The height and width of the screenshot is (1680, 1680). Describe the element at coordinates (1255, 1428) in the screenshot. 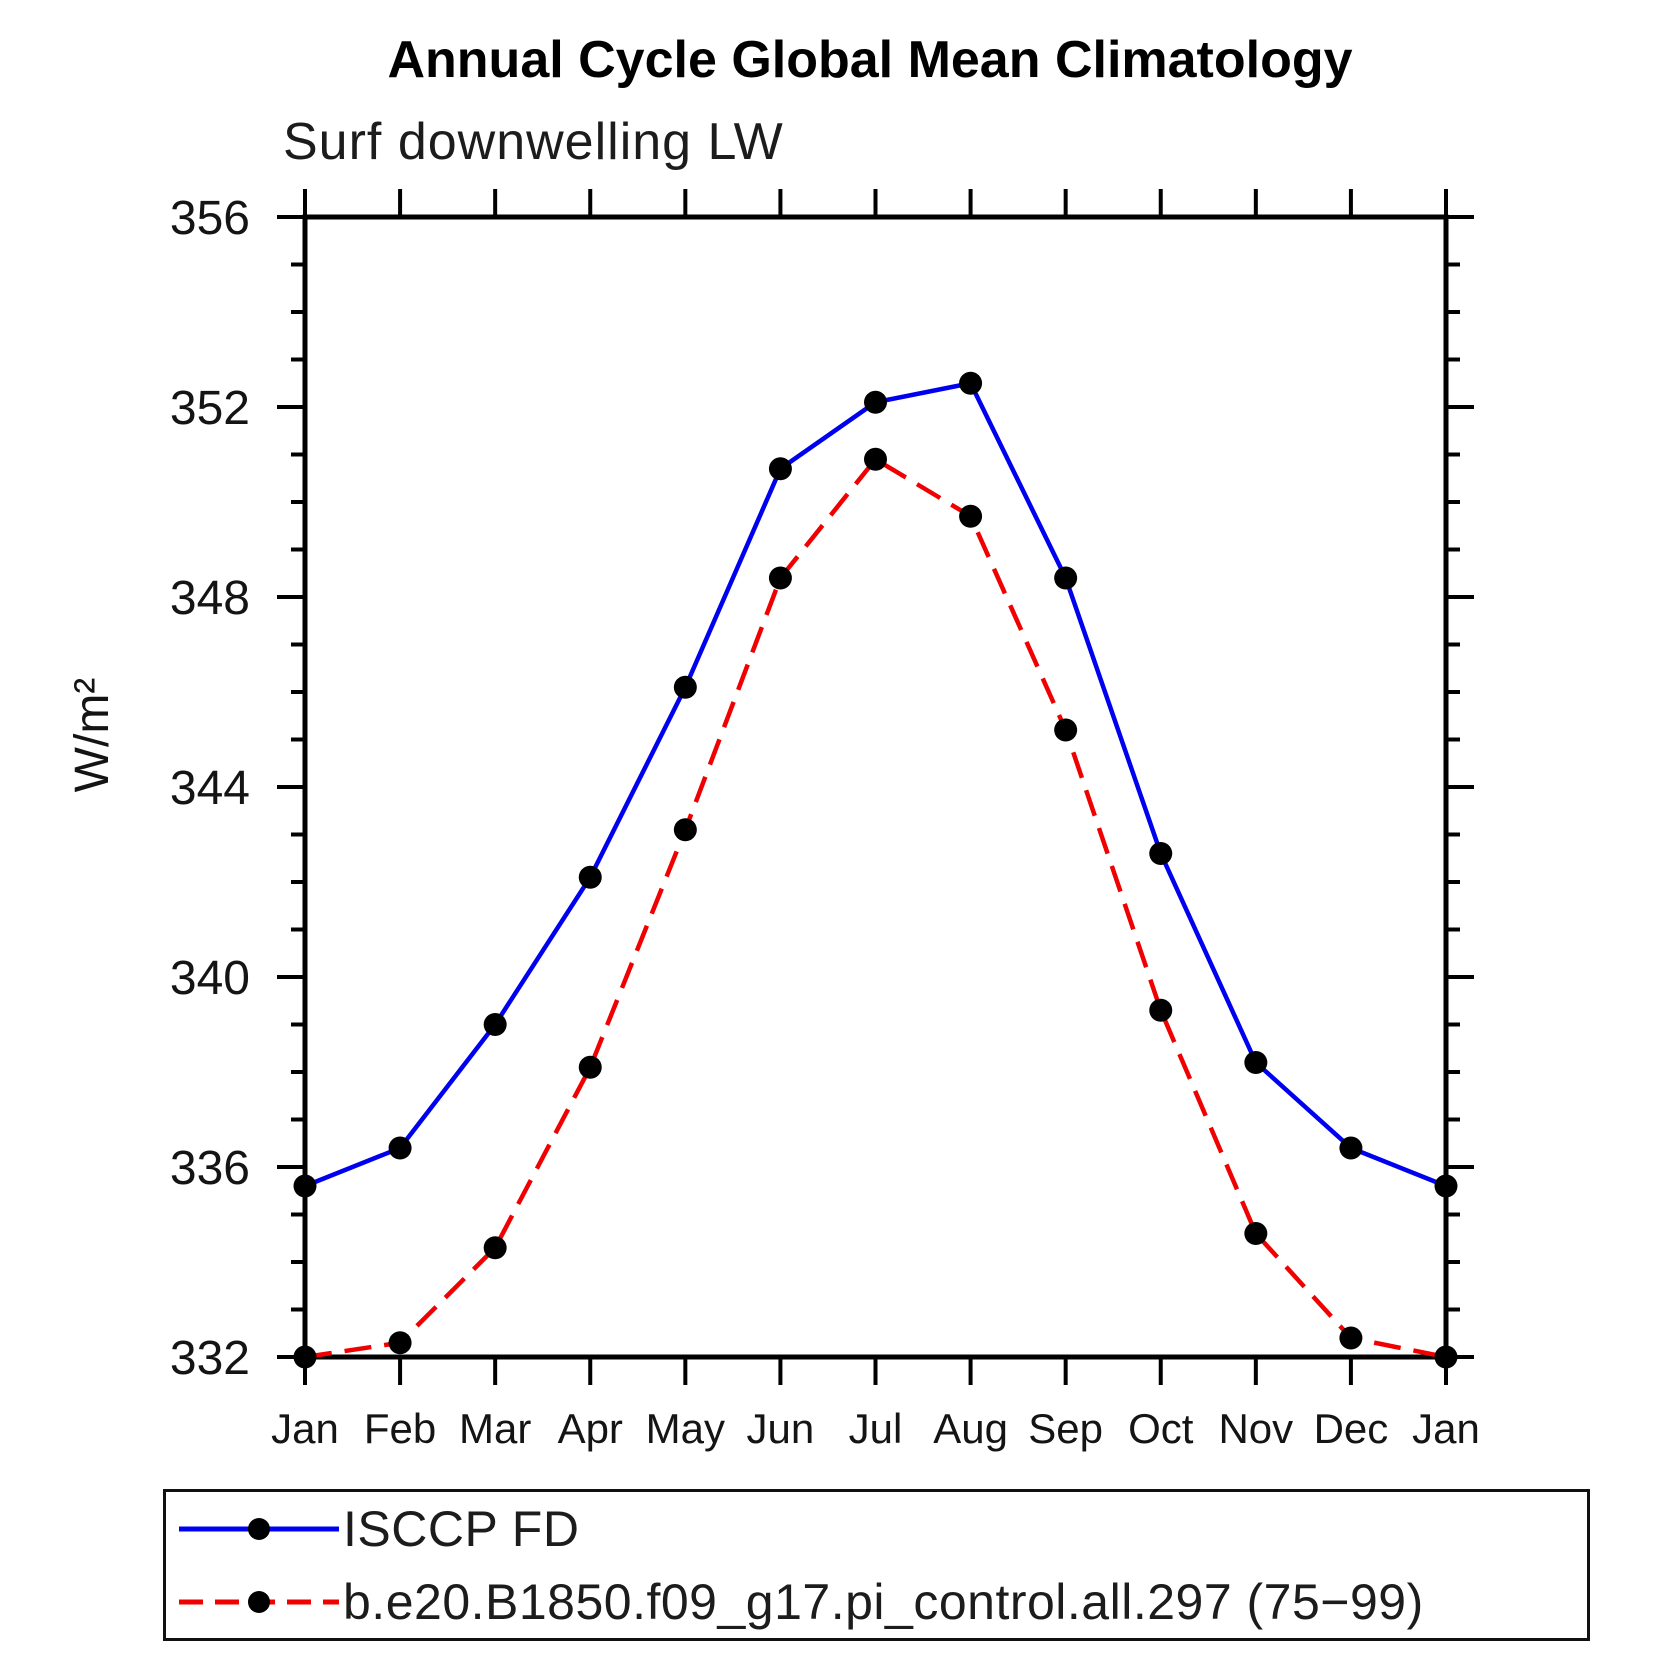

I see `x-axis-tick-label: Nov` at that location.